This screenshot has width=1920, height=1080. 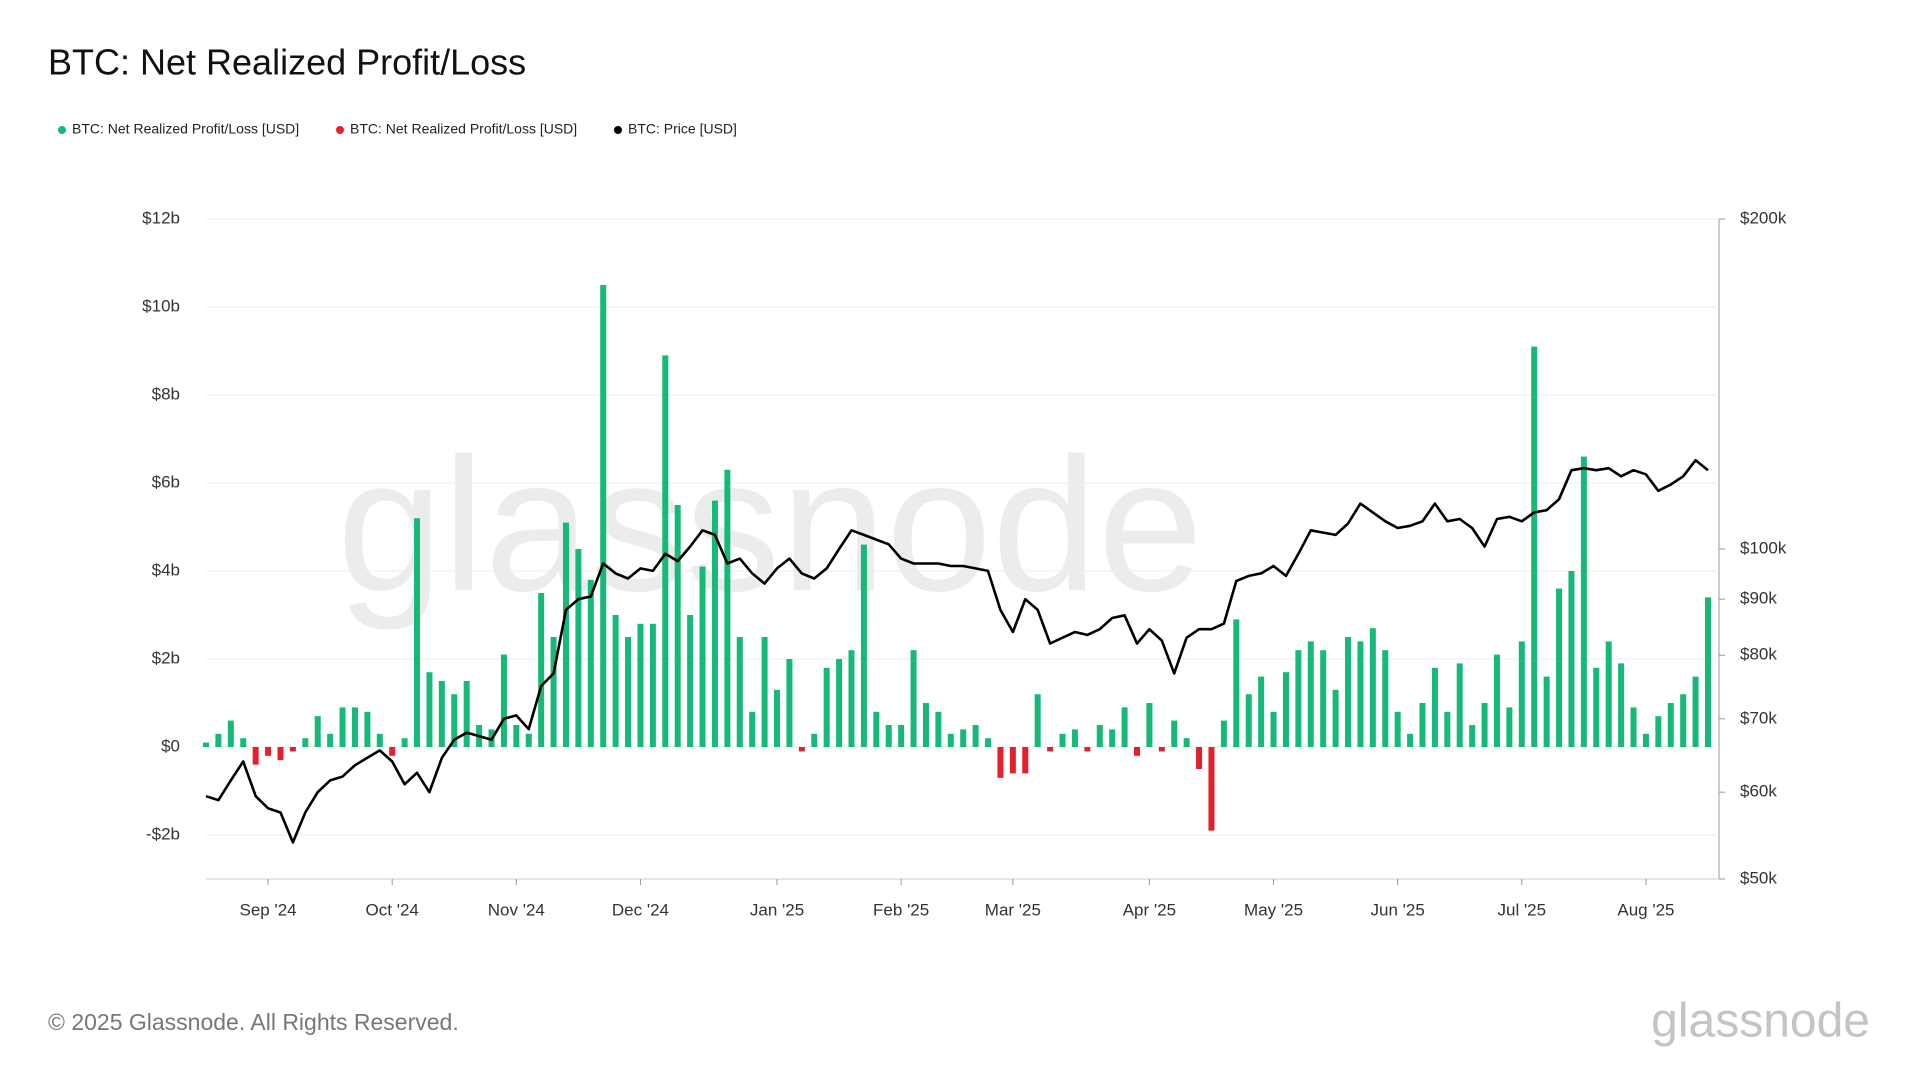 What do you see at coordinates (1760, 1021) in the screenshot?
I see `logo: glassnode` at bounding box center [1760, 1021].